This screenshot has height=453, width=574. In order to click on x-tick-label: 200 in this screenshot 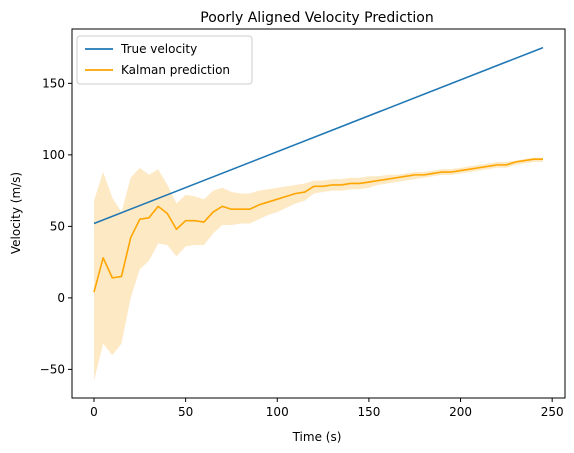, I will do `click(460, 412)`.